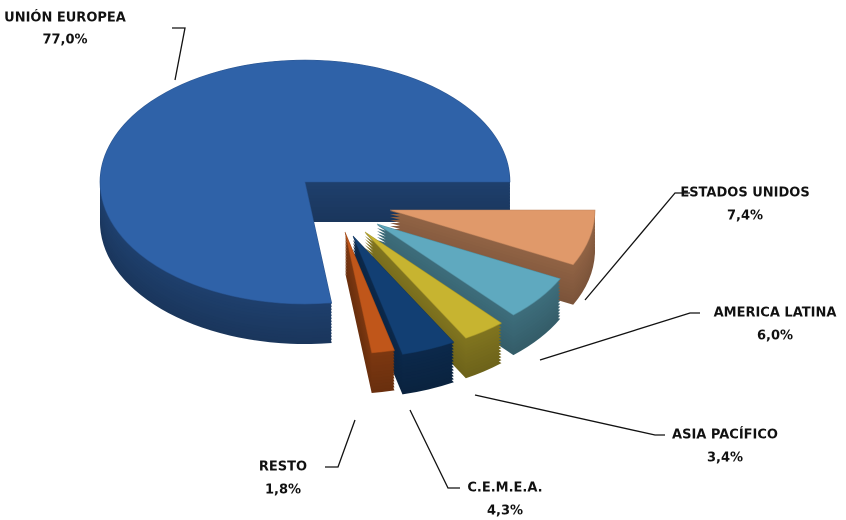  I want to click on slice-value-label: 77,0%, so click(64, 40).